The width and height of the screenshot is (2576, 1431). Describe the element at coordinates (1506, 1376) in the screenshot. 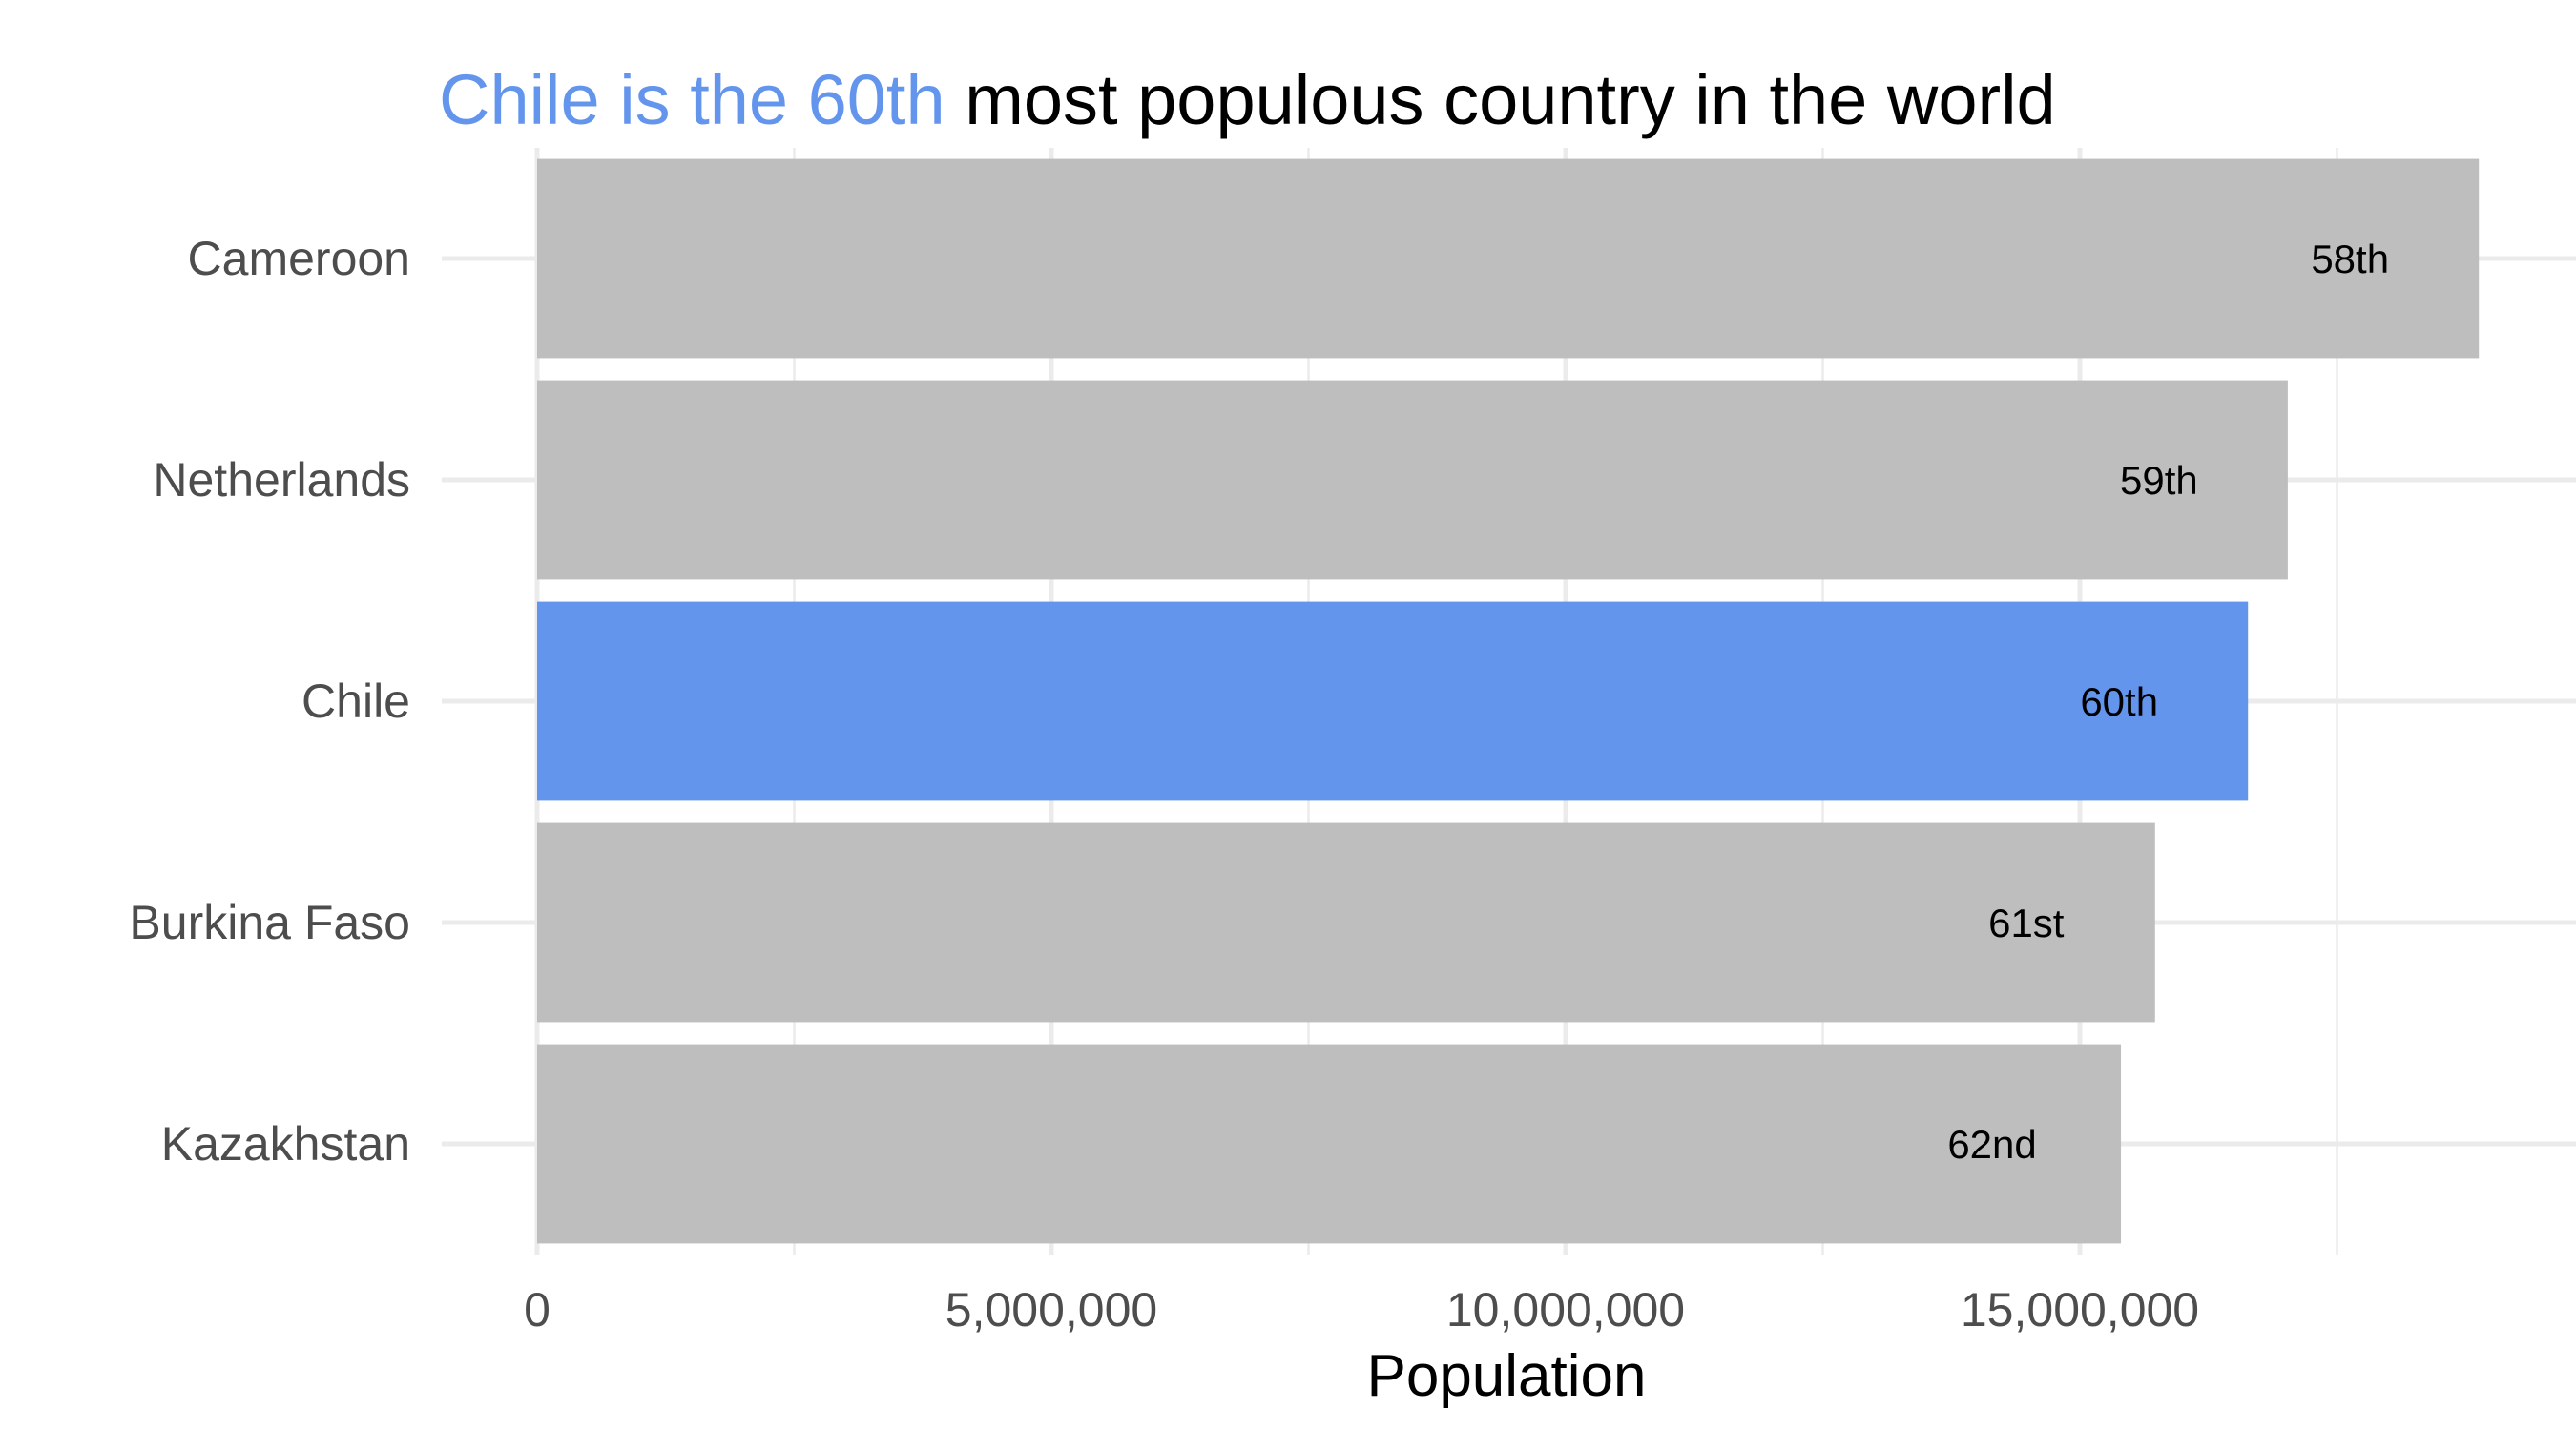

I see `x-axis-title: Population` at that location.